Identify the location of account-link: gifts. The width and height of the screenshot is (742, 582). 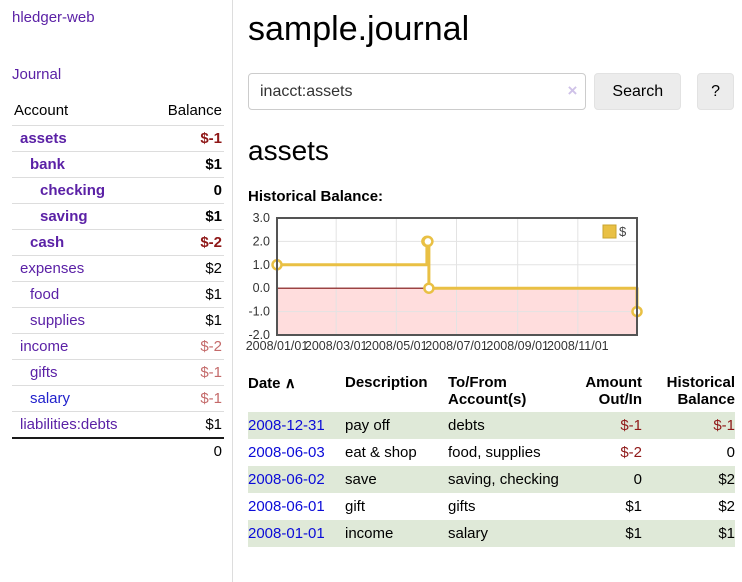
(44, 372).